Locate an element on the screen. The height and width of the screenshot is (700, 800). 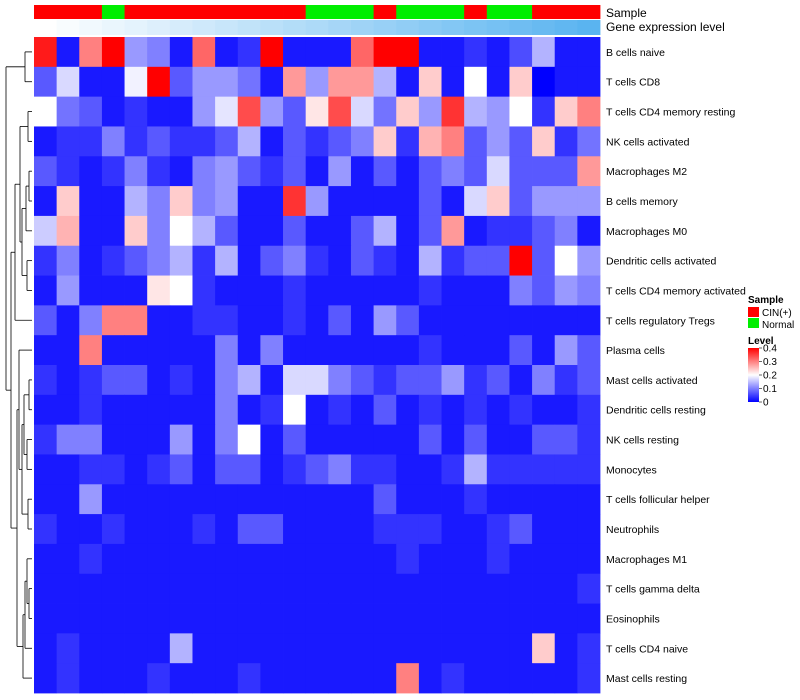
legend-label-cin: CIN(+) is located at coordinates (777, 313).